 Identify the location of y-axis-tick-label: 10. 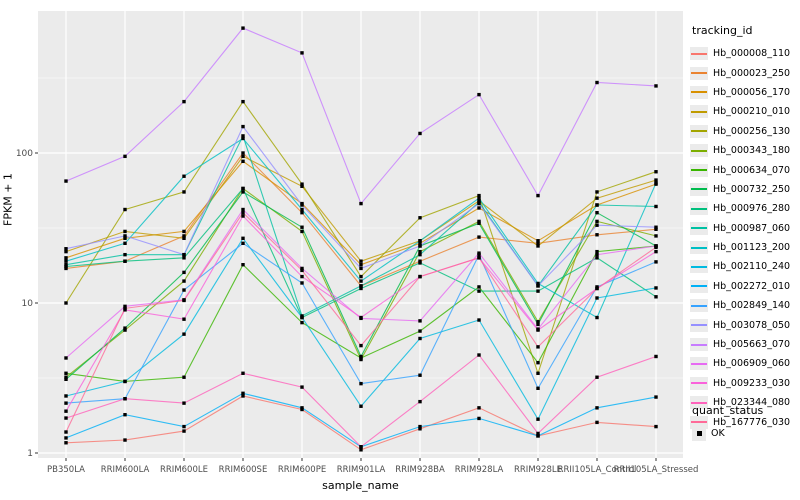
(28, 304).